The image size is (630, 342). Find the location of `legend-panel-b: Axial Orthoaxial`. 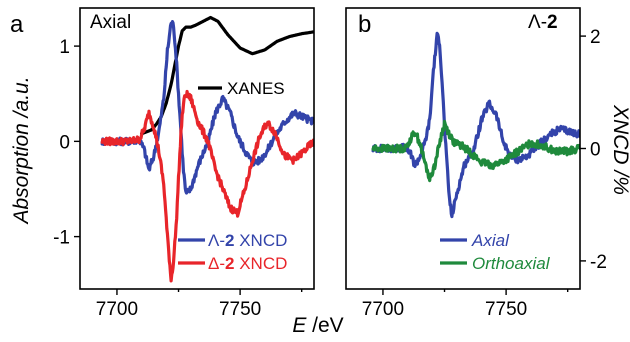

legend-panel-b: Axial Orthoaxial is located at coordinates (495, 252).